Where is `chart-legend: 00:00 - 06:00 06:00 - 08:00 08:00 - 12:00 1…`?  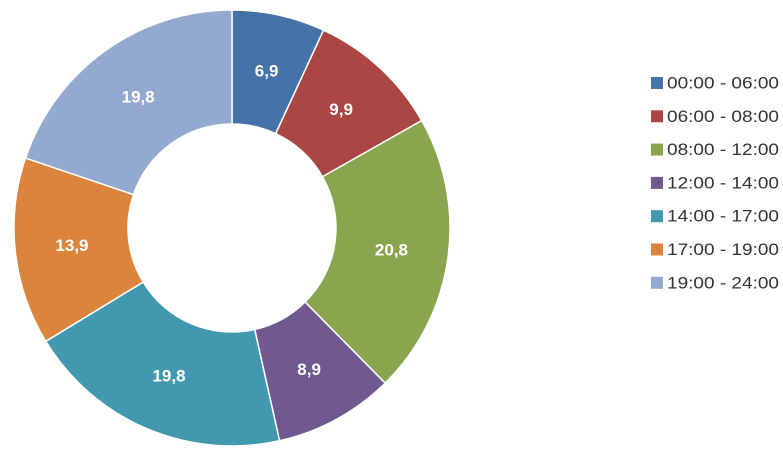
chart-legend: 00:00 - 06:00 06:00 - 08:00 08:00 - 12:00 1… is located at coordinates (715, 183).